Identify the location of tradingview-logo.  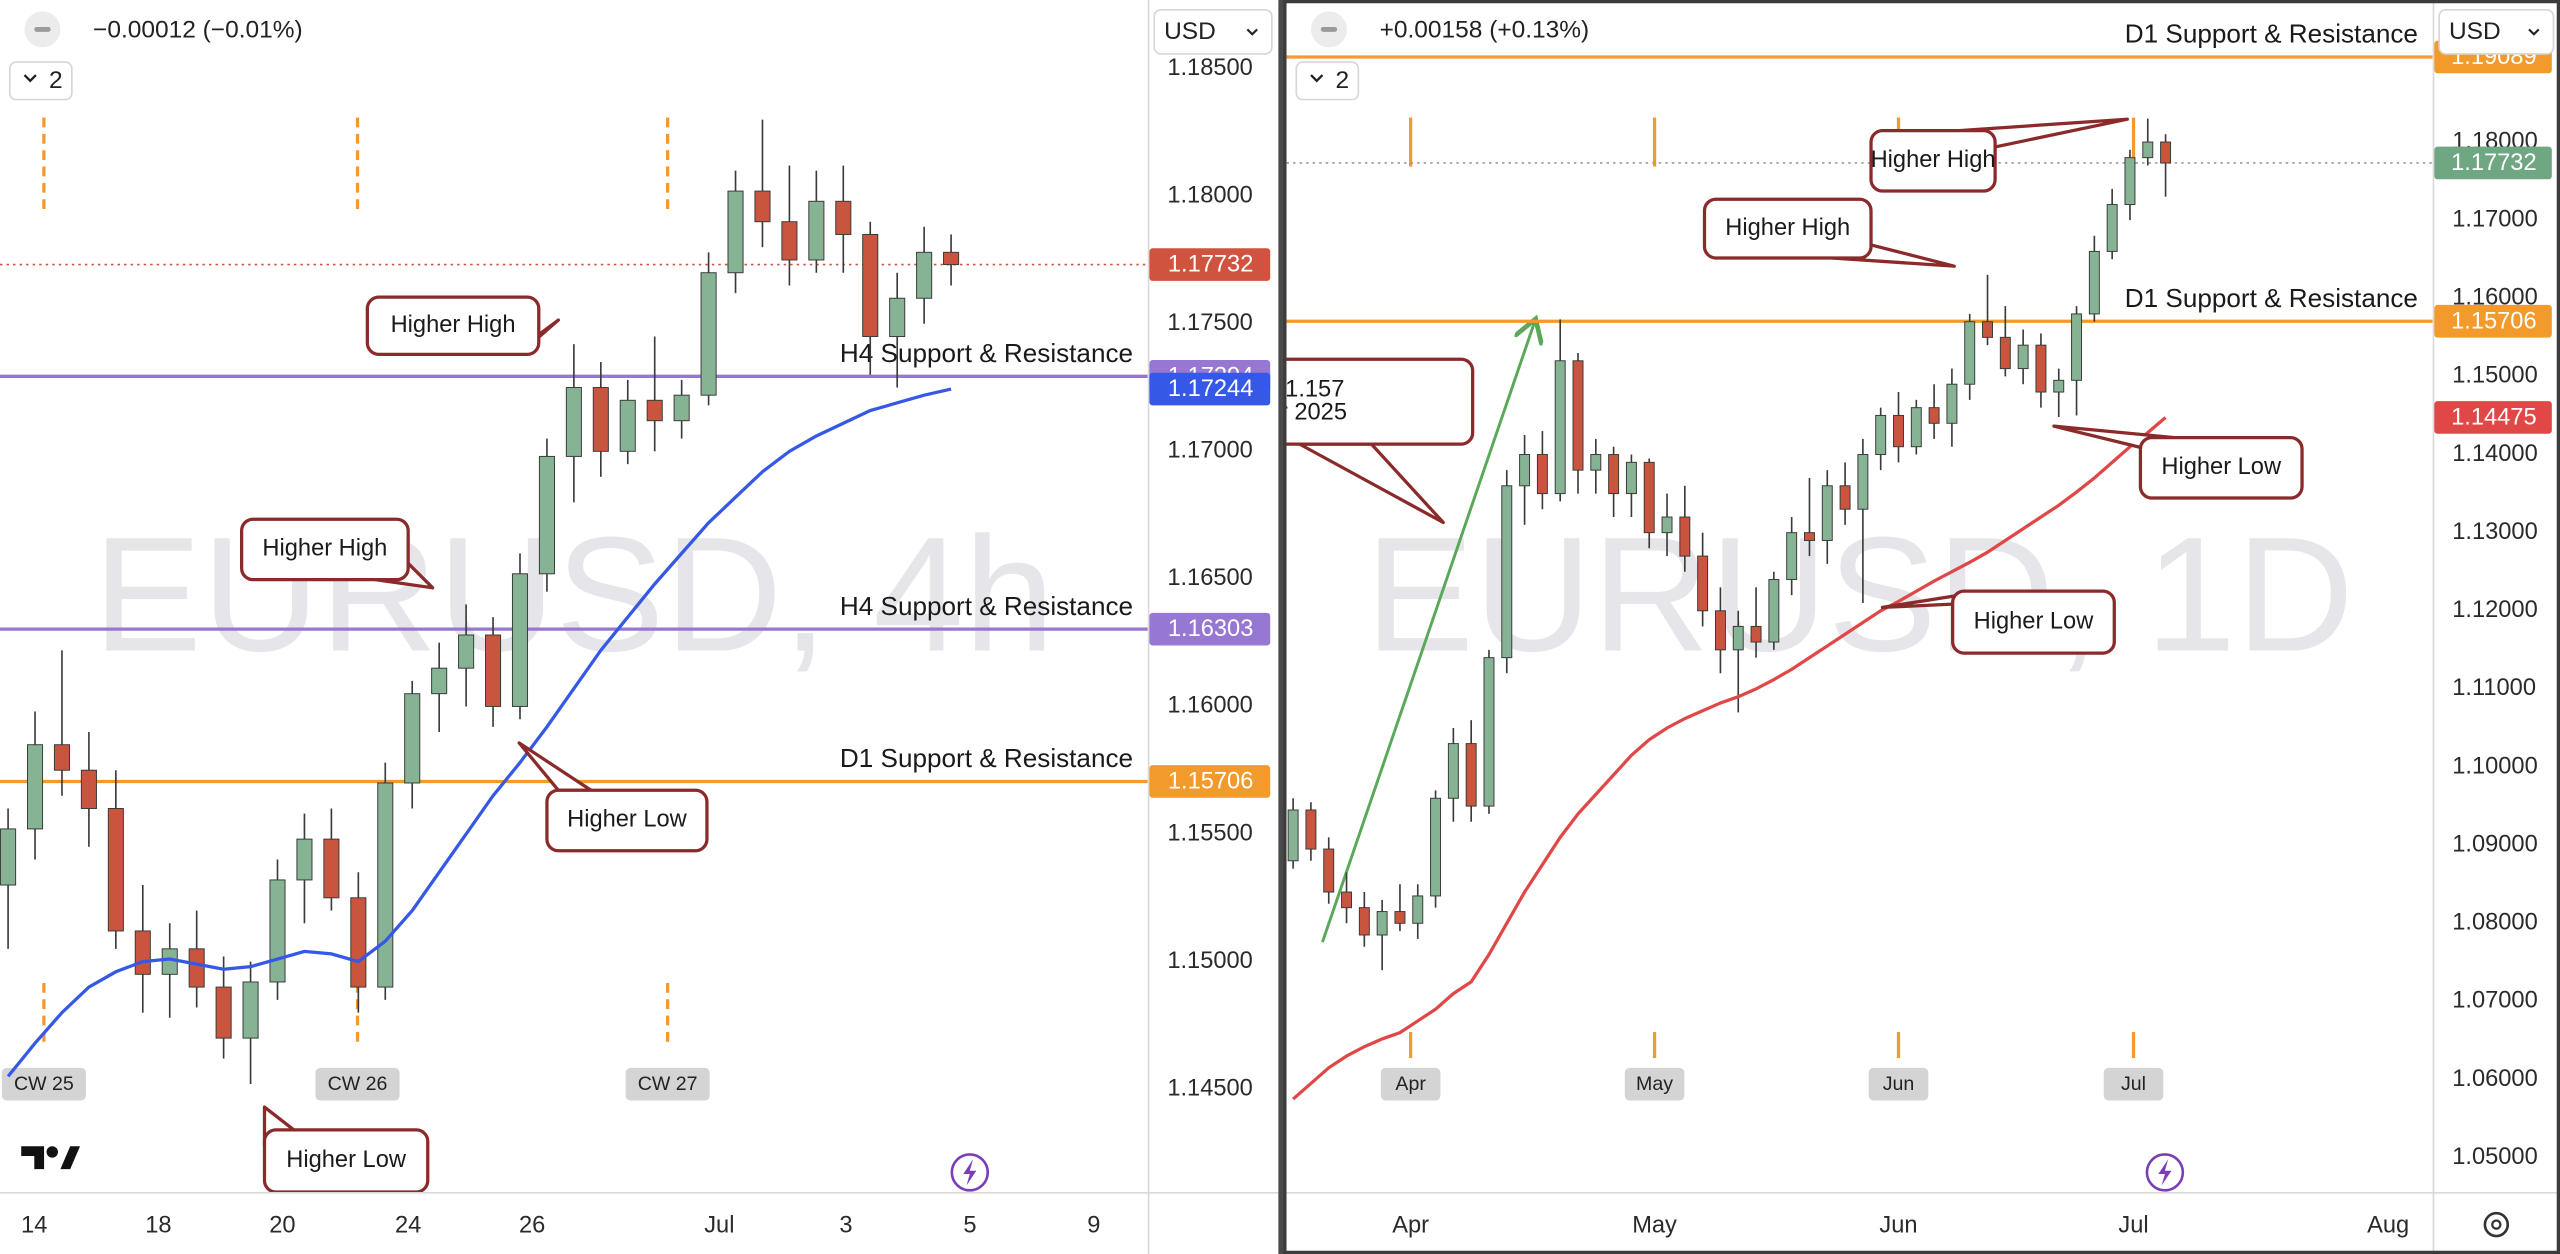
(50, 1158).